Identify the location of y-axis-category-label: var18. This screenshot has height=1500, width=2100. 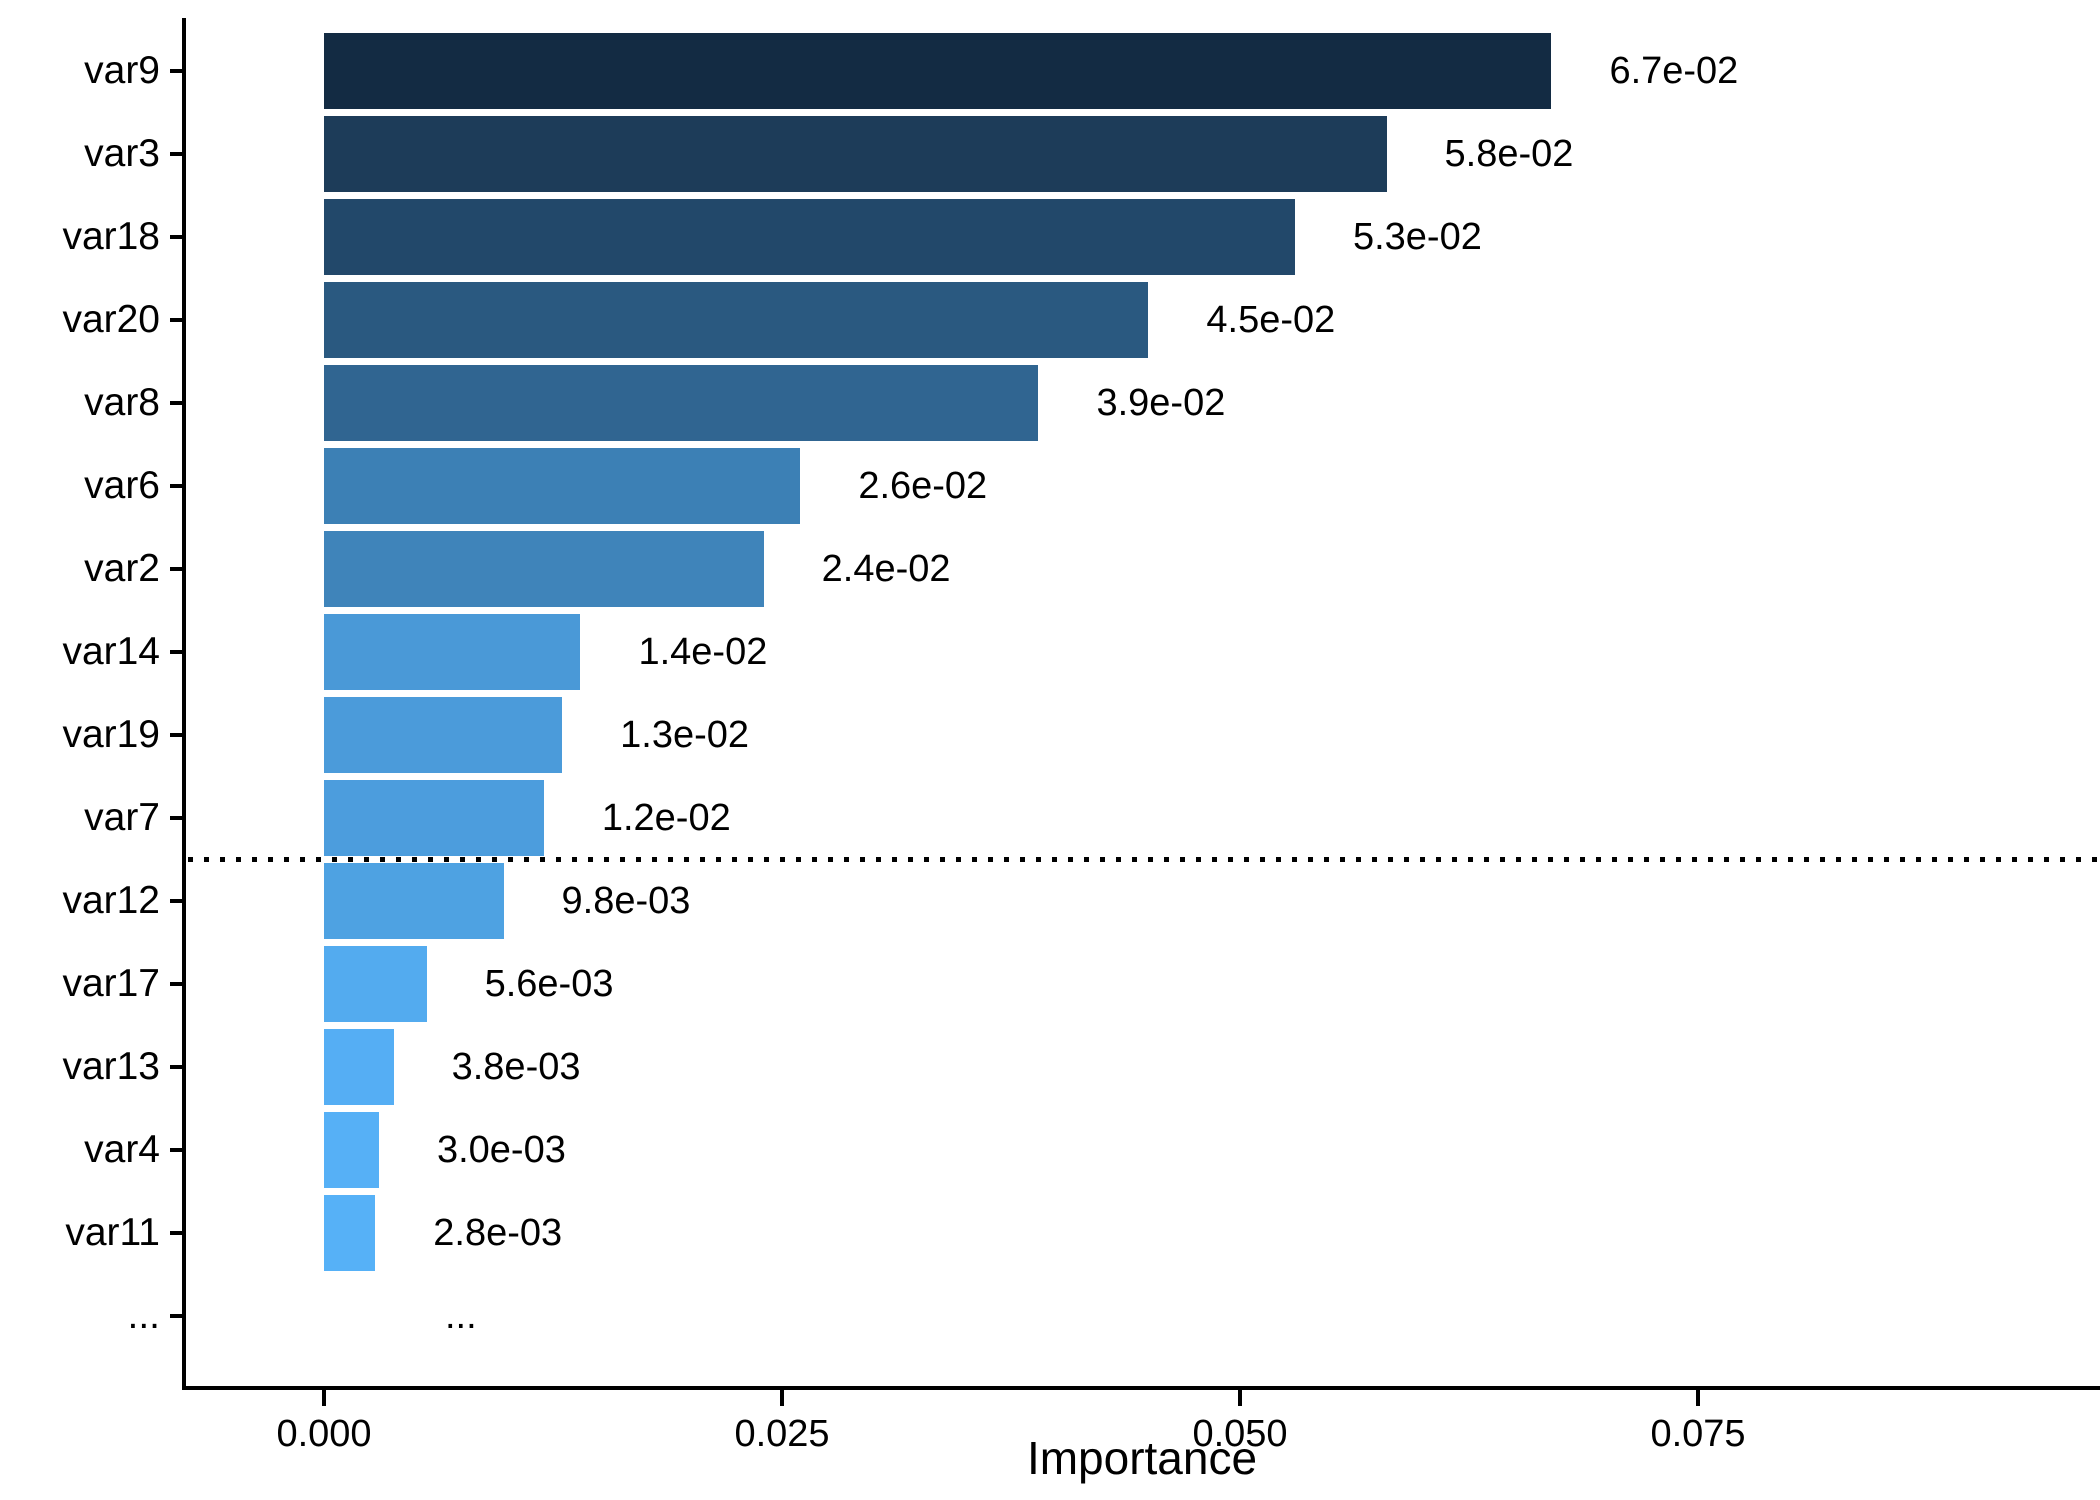
(111, 236).